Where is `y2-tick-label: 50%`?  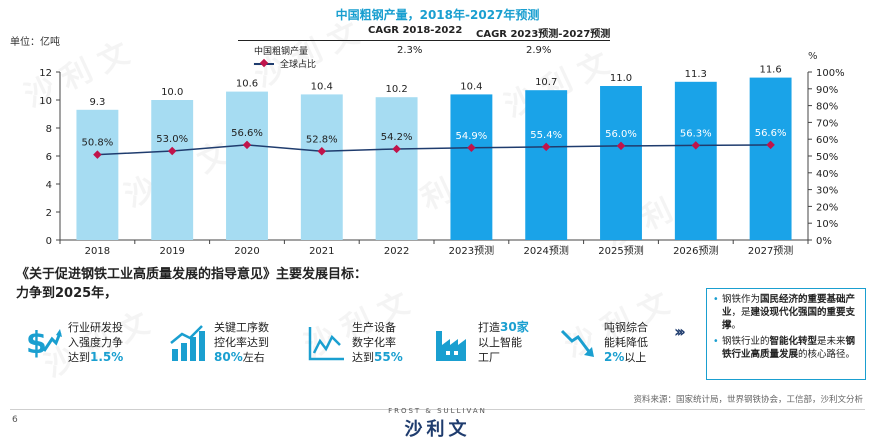 y2-tick-label: 50% is located at coordinates (827, 157).